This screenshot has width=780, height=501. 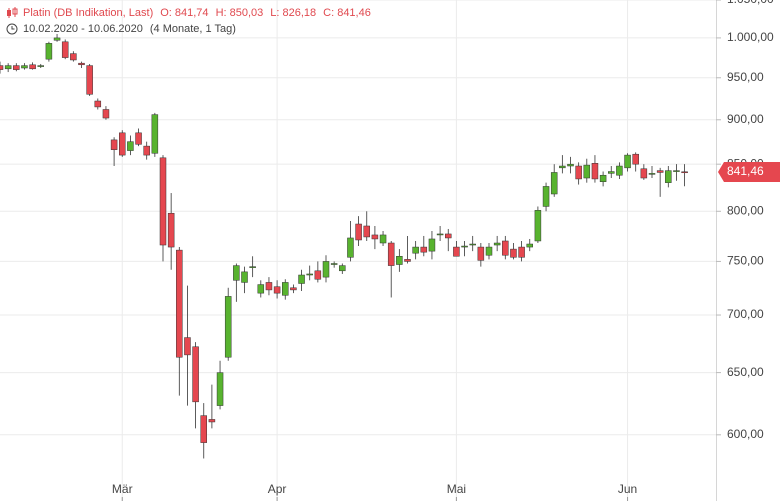 I want to click on y-tick-label: 650,00, so click(x=745, y=372).